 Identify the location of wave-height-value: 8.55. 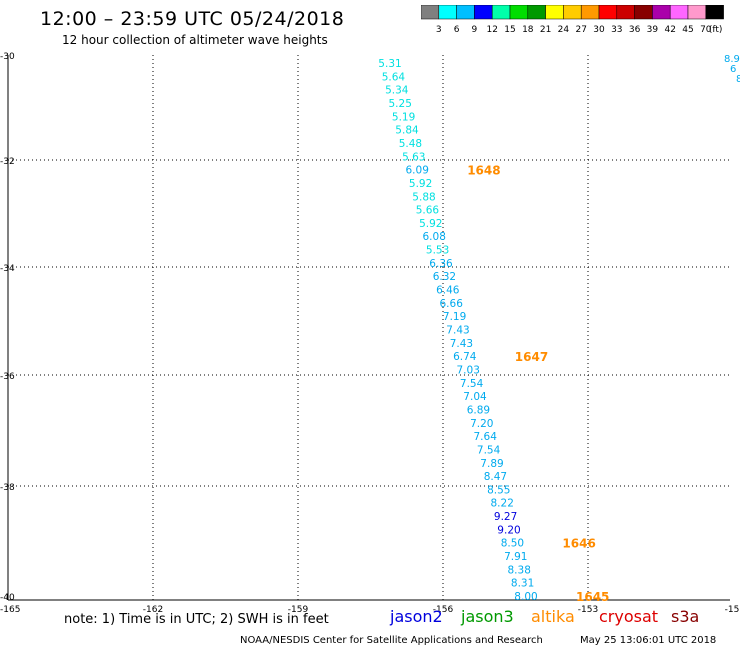
(498, 490).